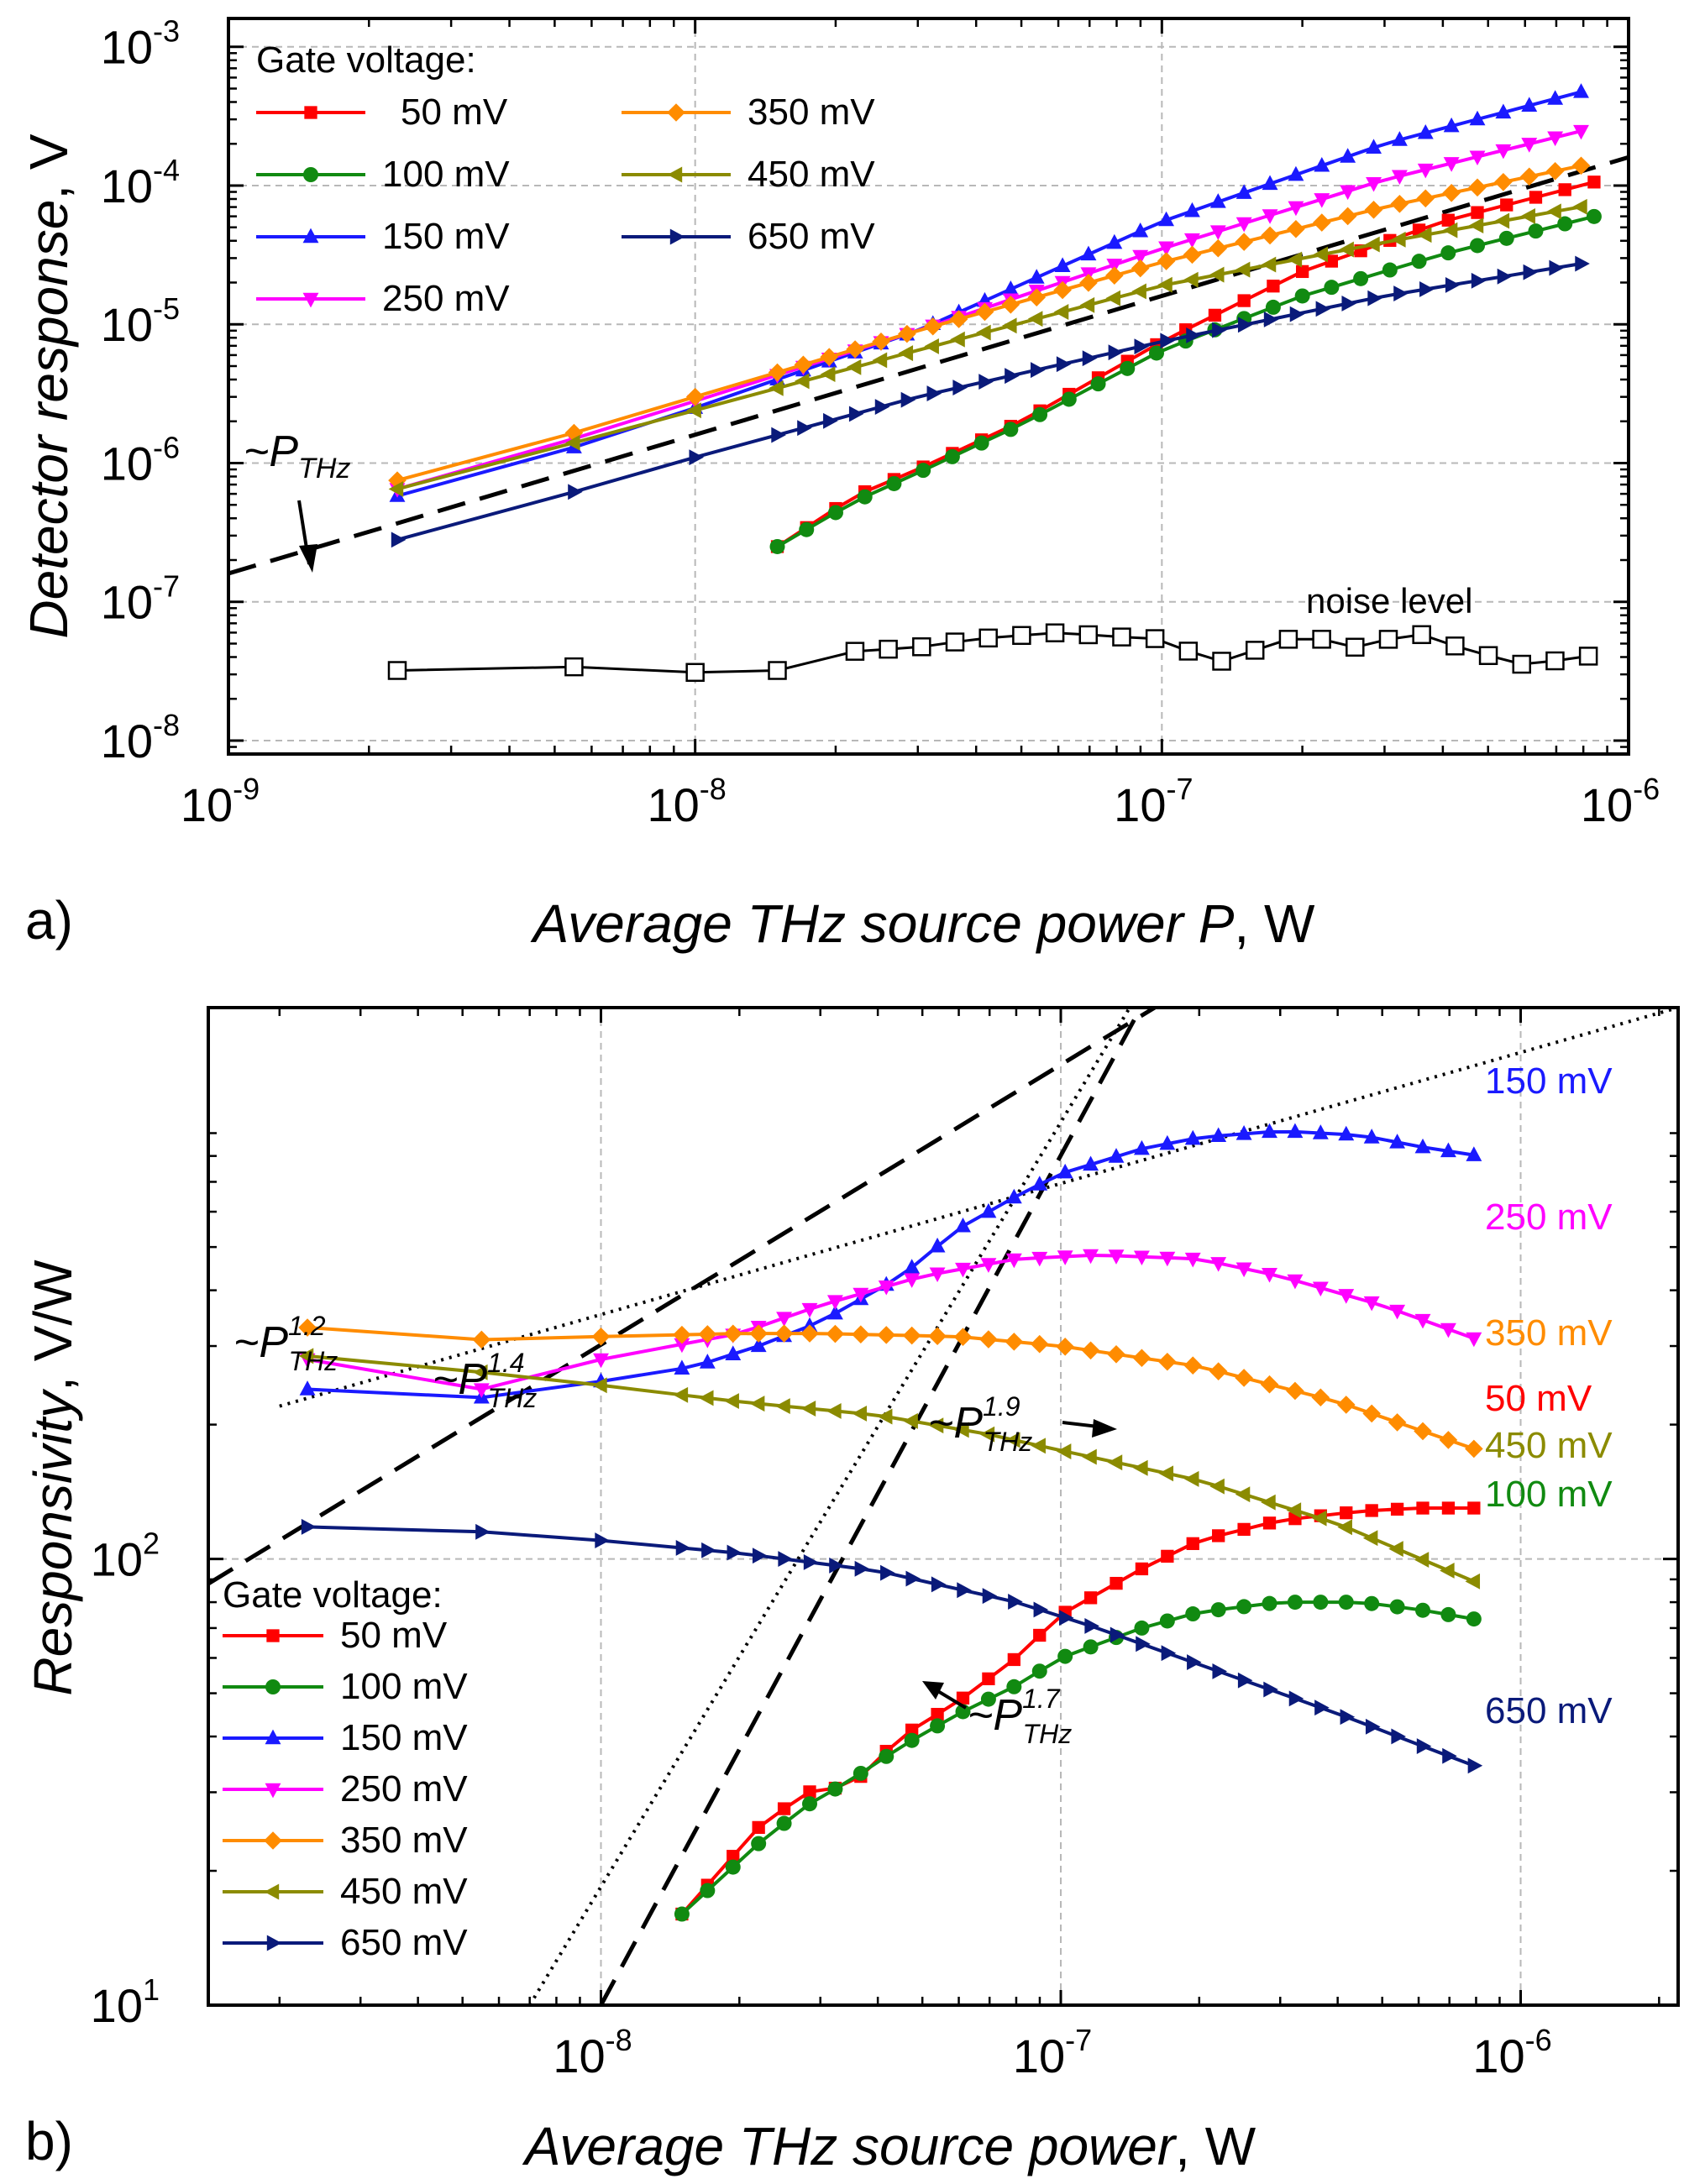 Image resolution: width=1705 pixels, height=2184 pixels. Describe the element at coordinates (345, 1891) in the screenshot. I see `legend-item-450-mv: 450 mV` at that location.